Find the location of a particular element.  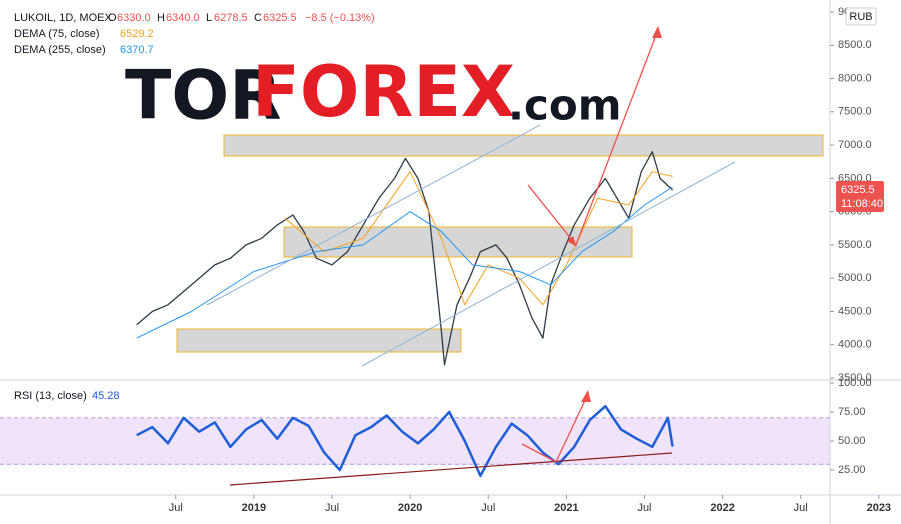

symbol: LUKOIL, 1D, MOEX is located at coordinates (63, 18).